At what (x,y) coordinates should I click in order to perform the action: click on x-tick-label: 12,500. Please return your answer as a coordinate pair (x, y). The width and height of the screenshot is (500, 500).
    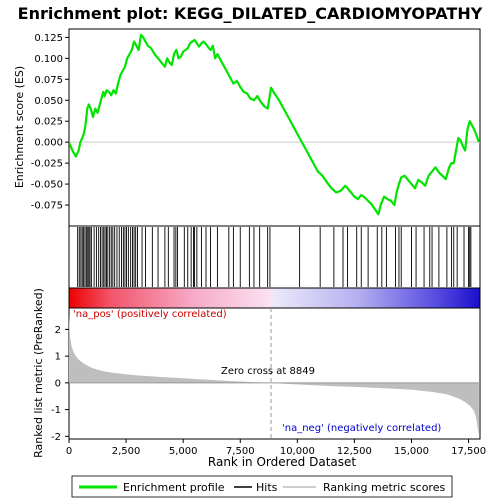
    Looking at the image, I should click on (354, 451).